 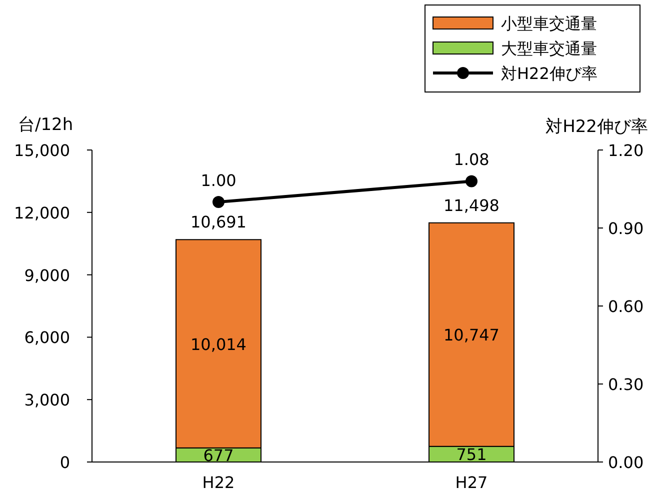 I want to click on y-tick-label: 15,000, so click(x=42, y=150).